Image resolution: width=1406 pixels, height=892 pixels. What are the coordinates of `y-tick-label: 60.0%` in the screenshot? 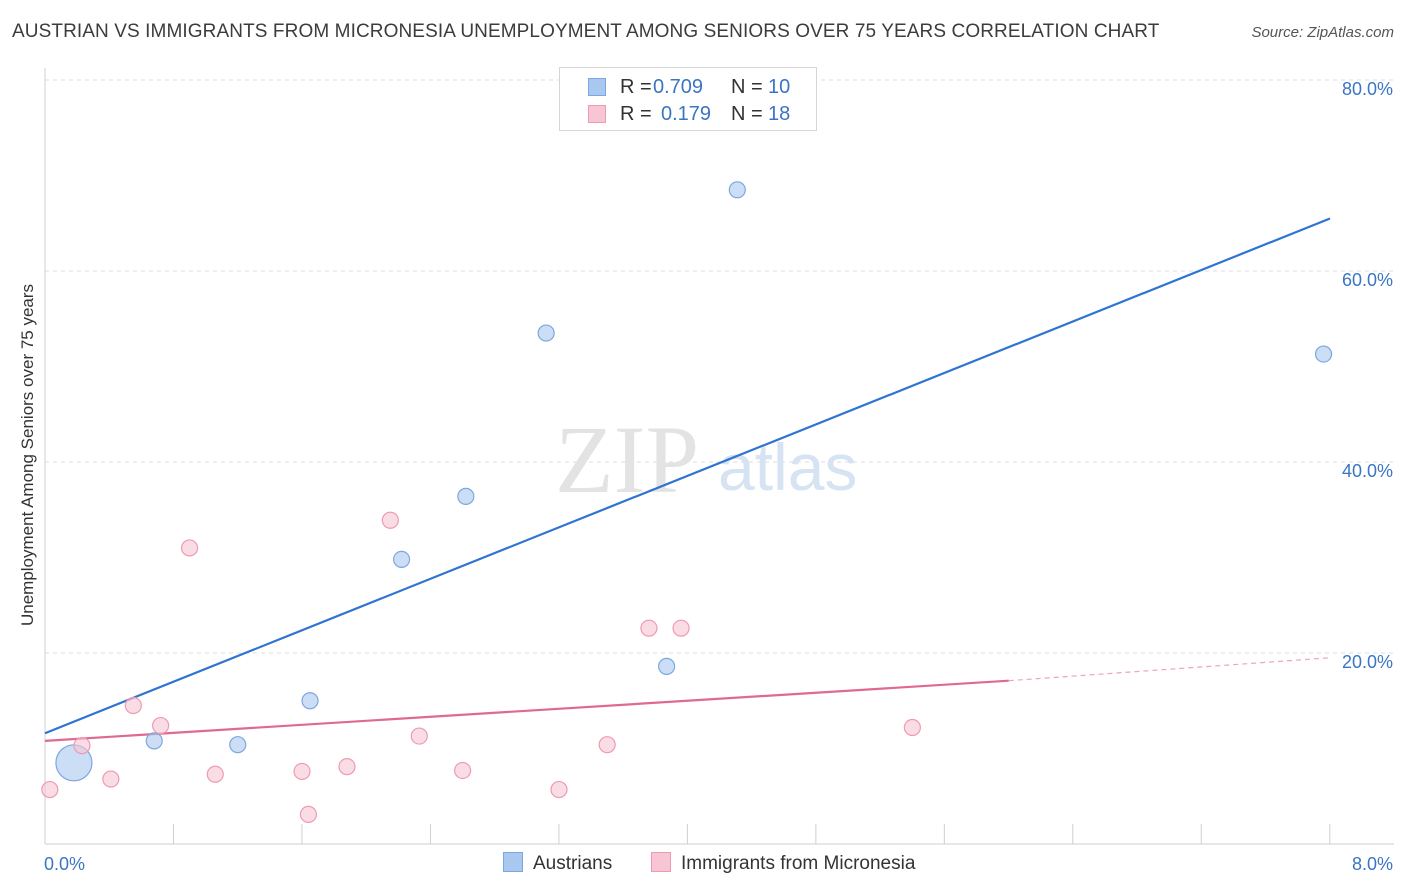 It's located at (1367, 280).